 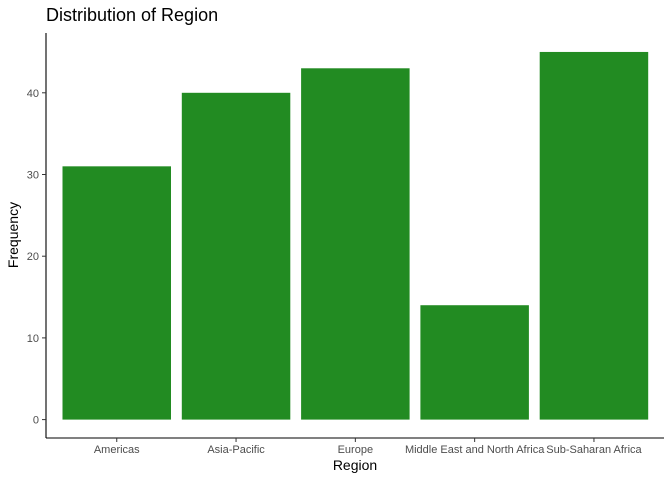 What do you see at coordinates (594, 235) in the screenshot?
I see `bar-sub-saharan-africa` at bounding box center [594, 235].